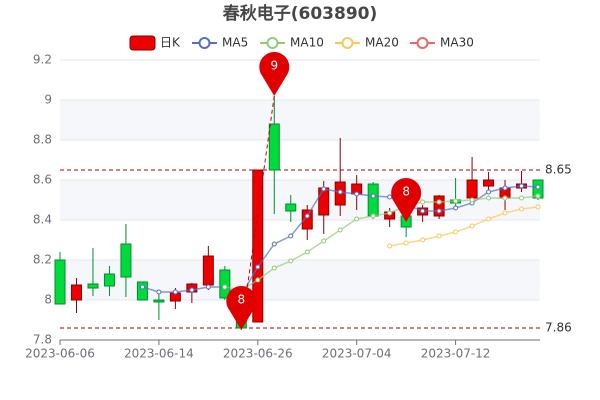  Describe the element at coordinates (300, 13) in the screenshot. I see `chart-title: 春秋电子(603890)` at that location.